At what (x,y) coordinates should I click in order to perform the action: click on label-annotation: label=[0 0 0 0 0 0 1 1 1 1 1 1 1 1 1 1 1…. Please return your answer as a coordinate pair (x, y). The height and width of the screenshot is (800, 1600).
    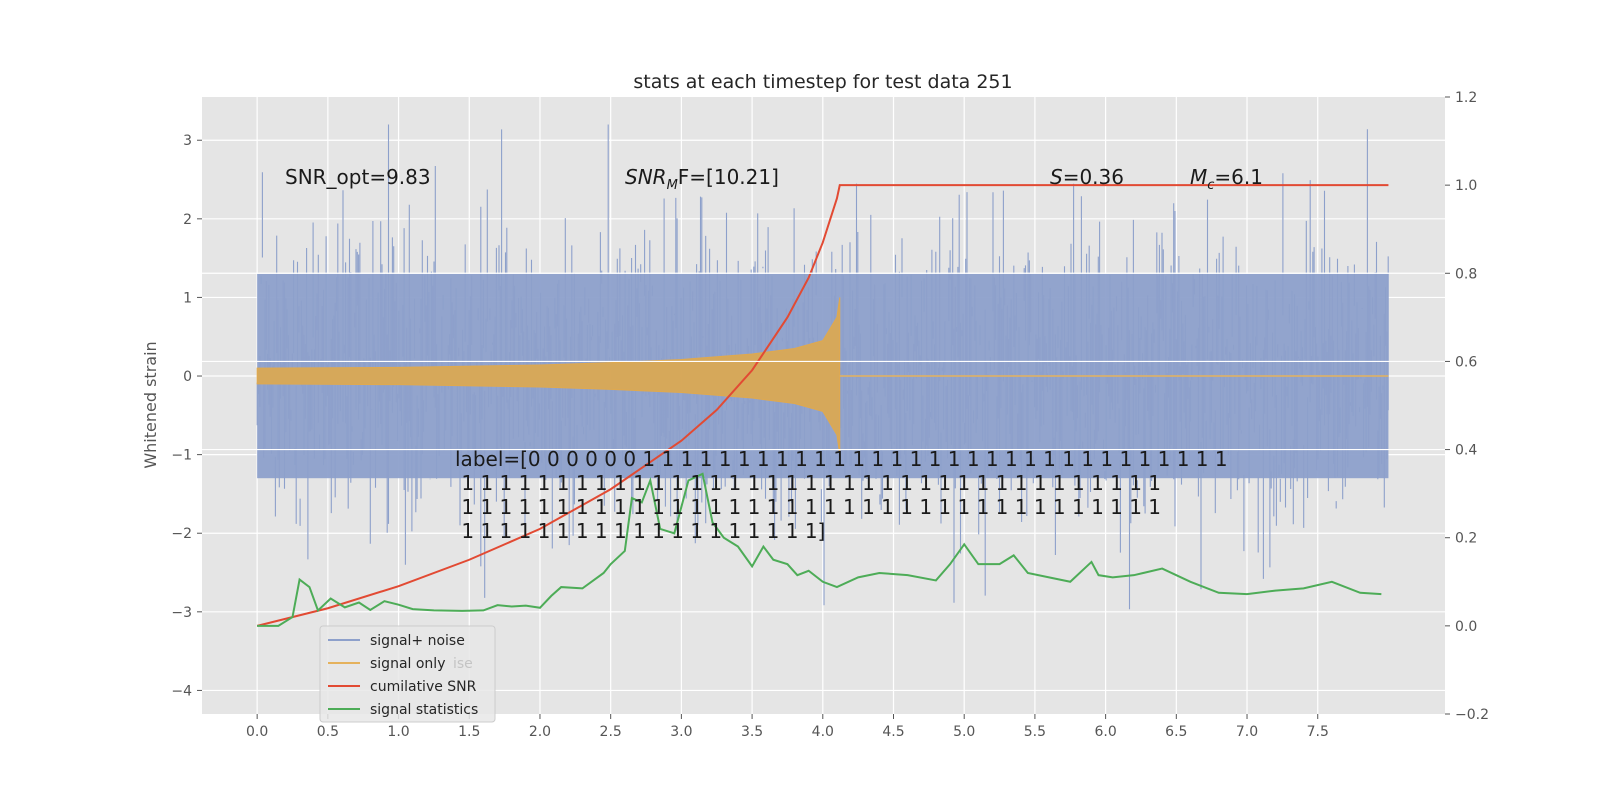
    Looking at the image, I should click on (841, 495).